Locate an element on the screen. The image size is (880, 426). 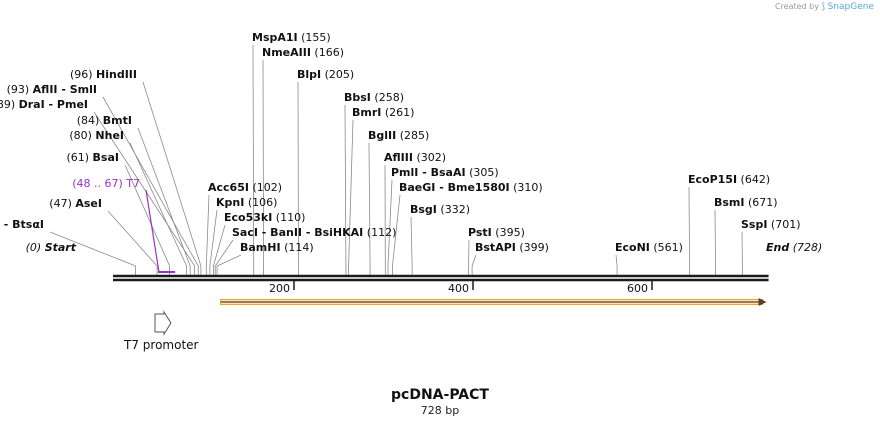
site-label-29: BsmI (671) is located at coordinates (746, 202).